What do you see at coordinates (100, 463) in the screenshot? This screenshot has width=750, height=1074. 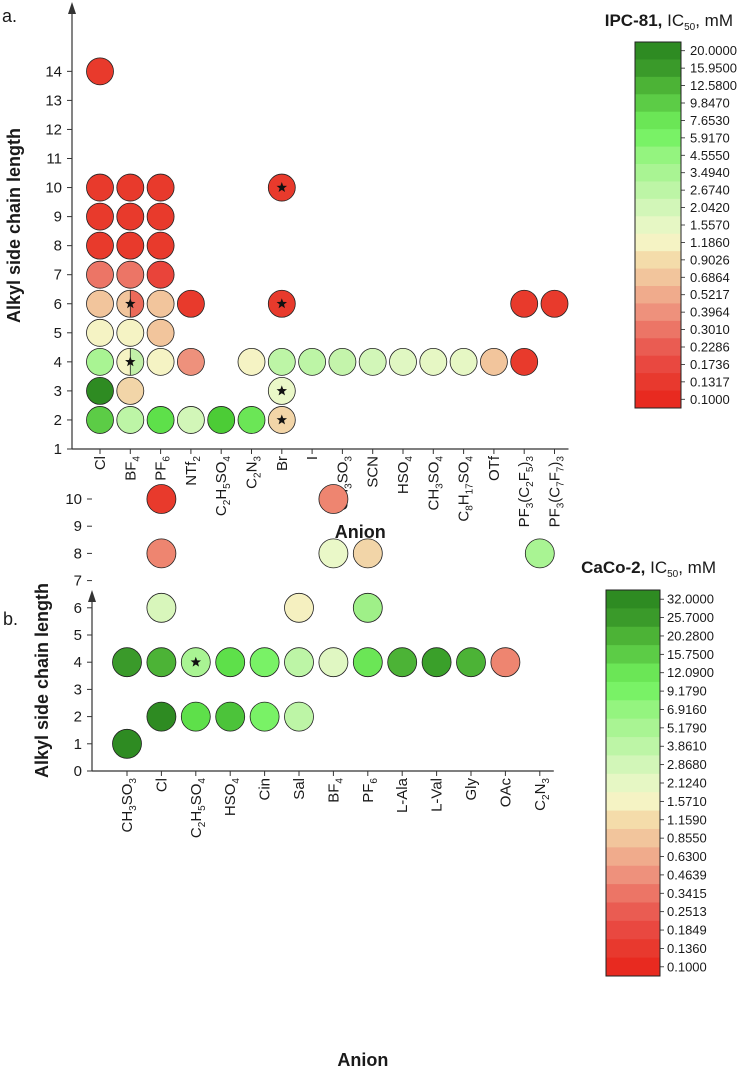 I see `x-tick-label: Cl` at bounding box center [100, 463].